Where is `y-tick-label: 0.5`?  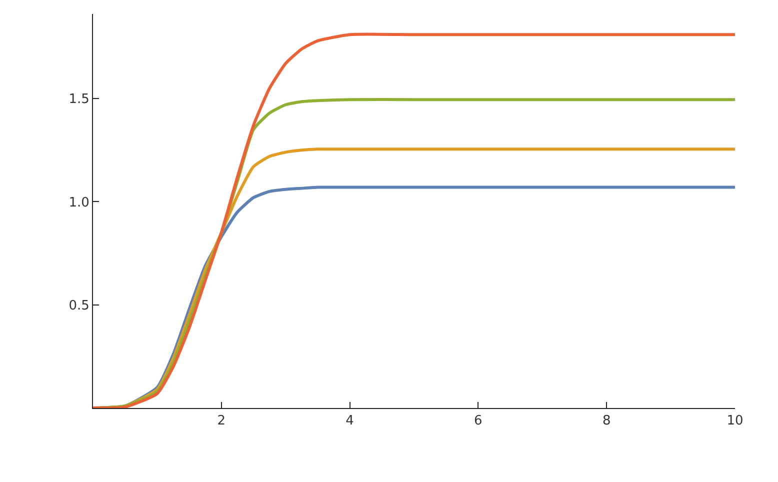 y-tick-label: 0.5 is located at coordinates (79, 306).